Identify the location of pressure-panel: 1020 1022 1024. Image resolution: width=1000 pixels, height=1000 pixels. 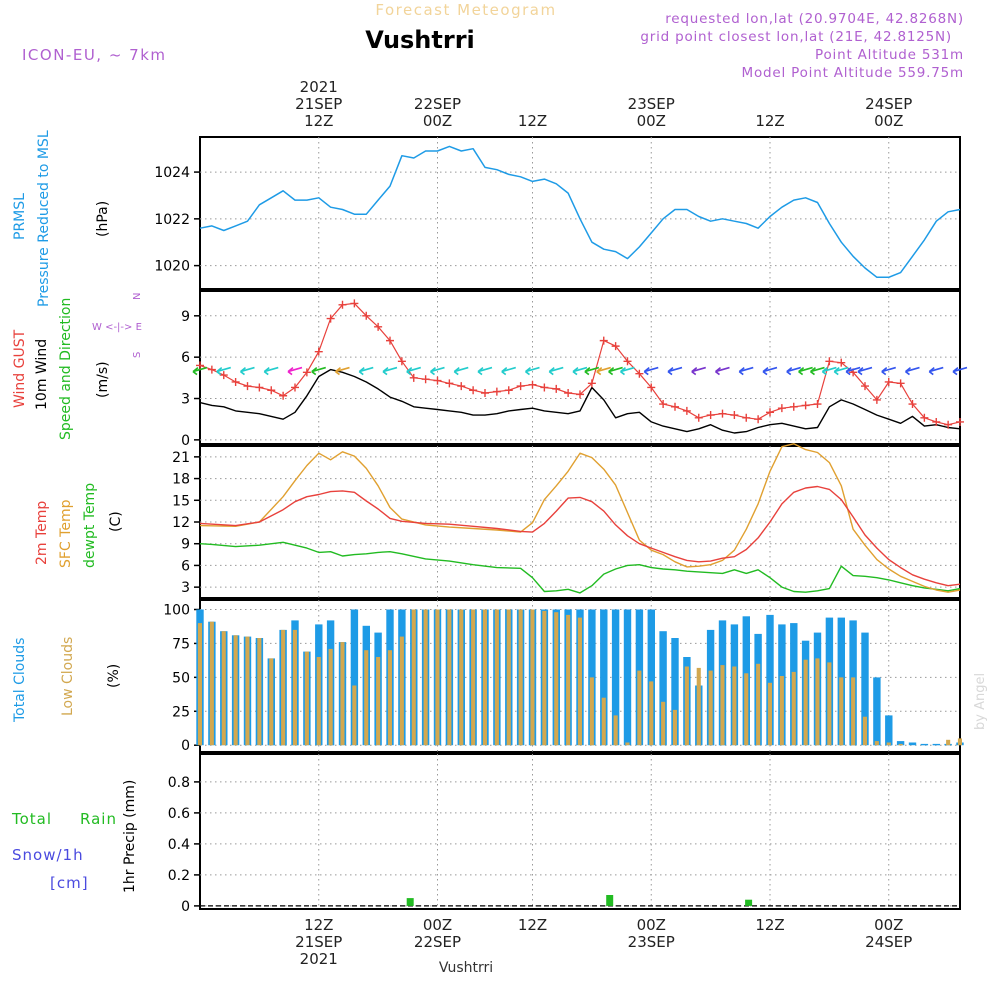
(557, 213).